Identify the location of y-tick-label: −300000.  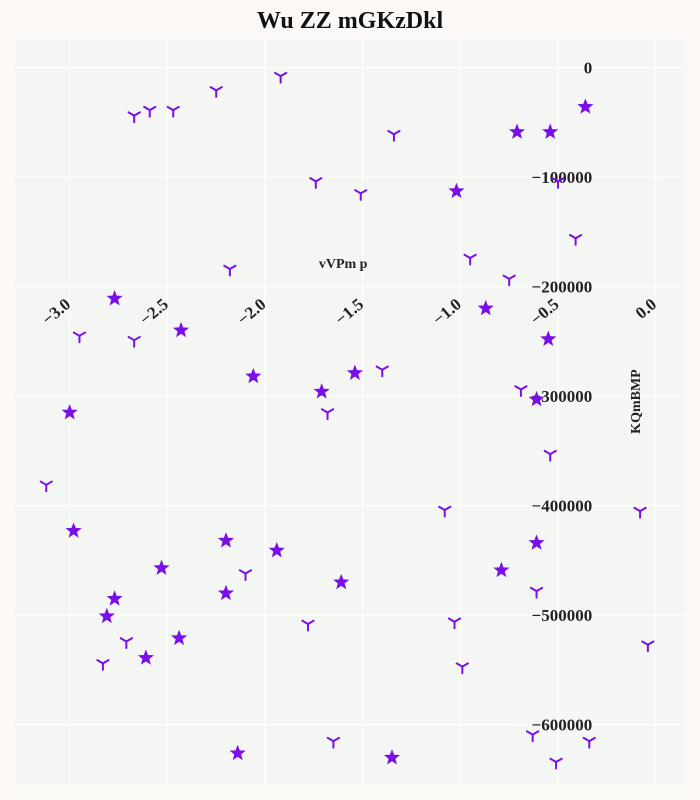
(562, 396).